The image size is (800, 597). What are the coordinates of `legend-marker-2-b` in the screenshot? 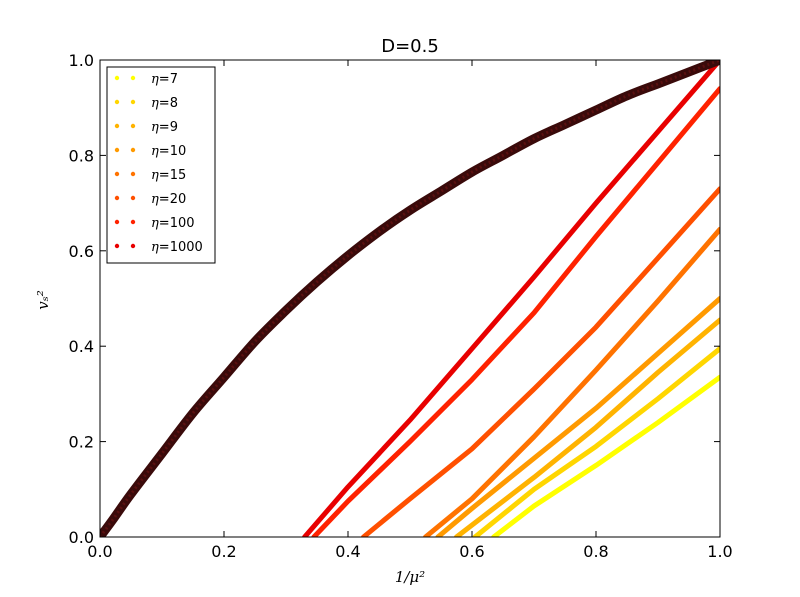 It's located at (133, 126).